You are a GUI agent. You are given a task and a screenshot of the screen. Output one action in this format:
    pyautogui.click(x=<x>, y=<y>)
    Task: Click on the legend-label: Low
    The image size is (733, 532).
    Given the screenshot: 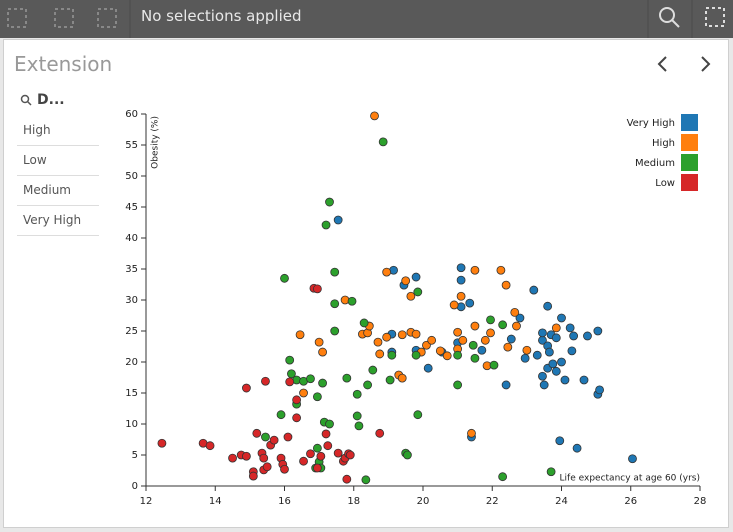 What is the action you would take?
    pyautogui.click(x=665, y=183)
    